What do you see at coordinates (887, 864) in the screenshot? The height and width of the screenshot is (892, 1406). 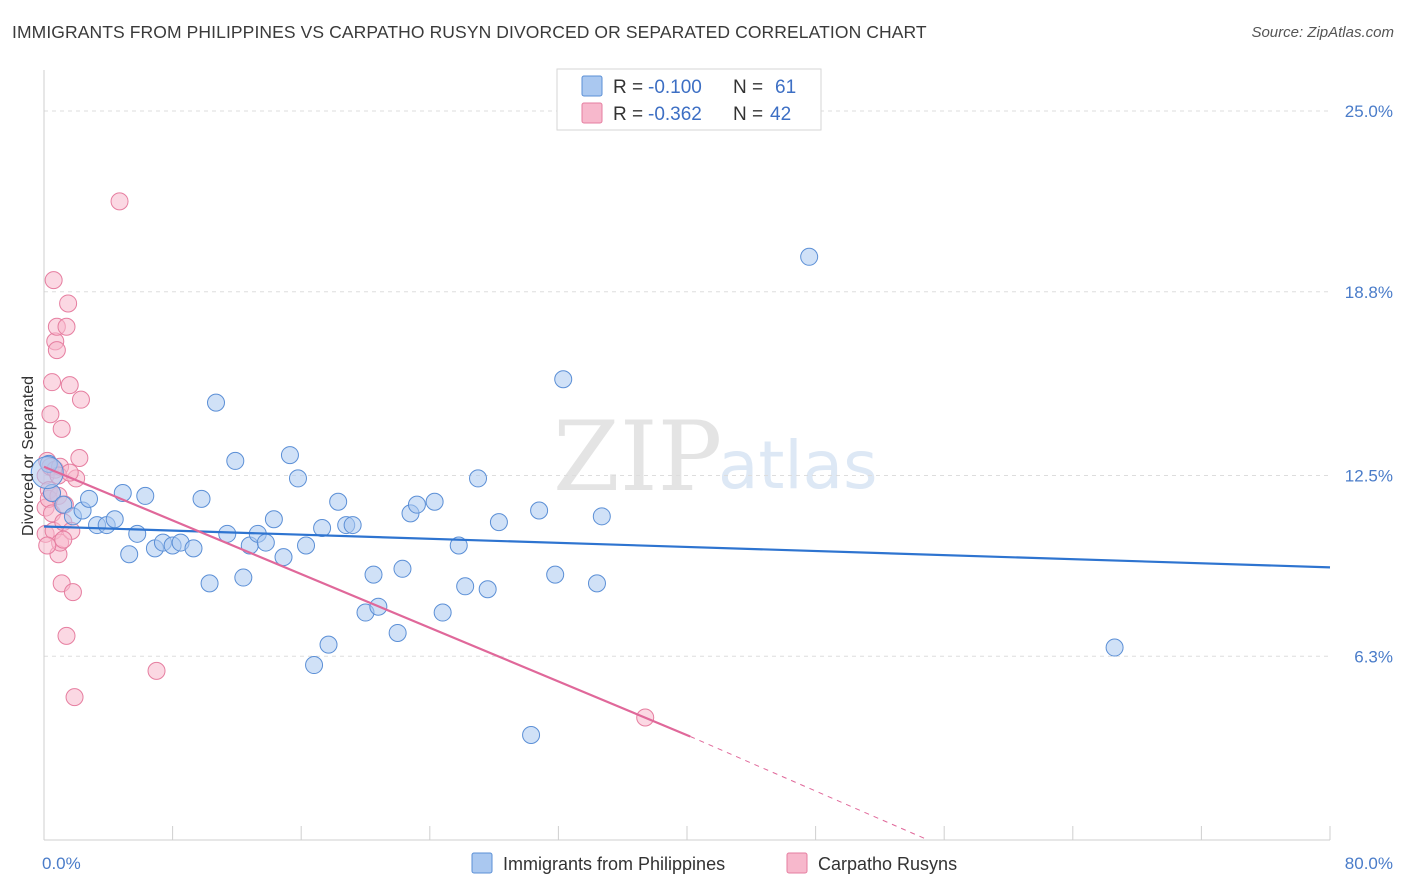 I see `bottom-legend-label-carpatho: Carpatho Rusyns` at bounding box center [887, 864].